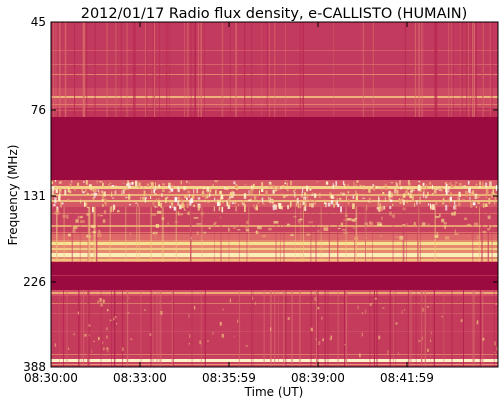 Image resolution: width=504 pixels, height=404 pixels. What do you see at coordinates (34, 282) in the screenshot?
I see `y-tick-label: 226` at bounding box center [34, 282].